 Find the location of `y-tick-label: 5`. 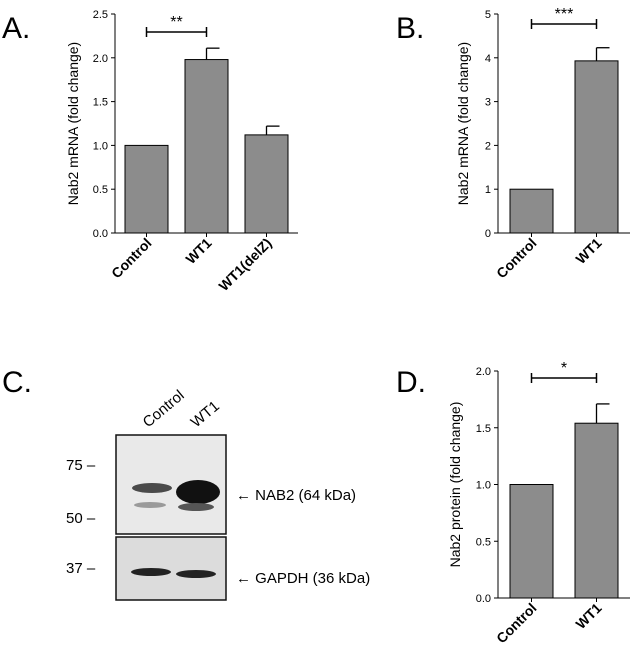

y-tick-label: 5 is located at coordinates (488, 15).